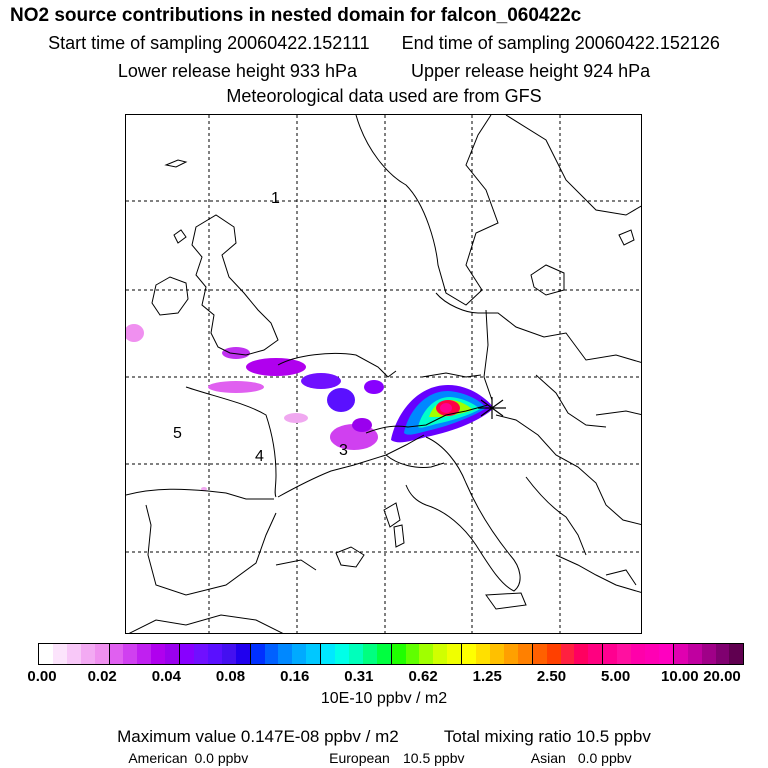  I want to click on american-label: American, so click(158, 758).